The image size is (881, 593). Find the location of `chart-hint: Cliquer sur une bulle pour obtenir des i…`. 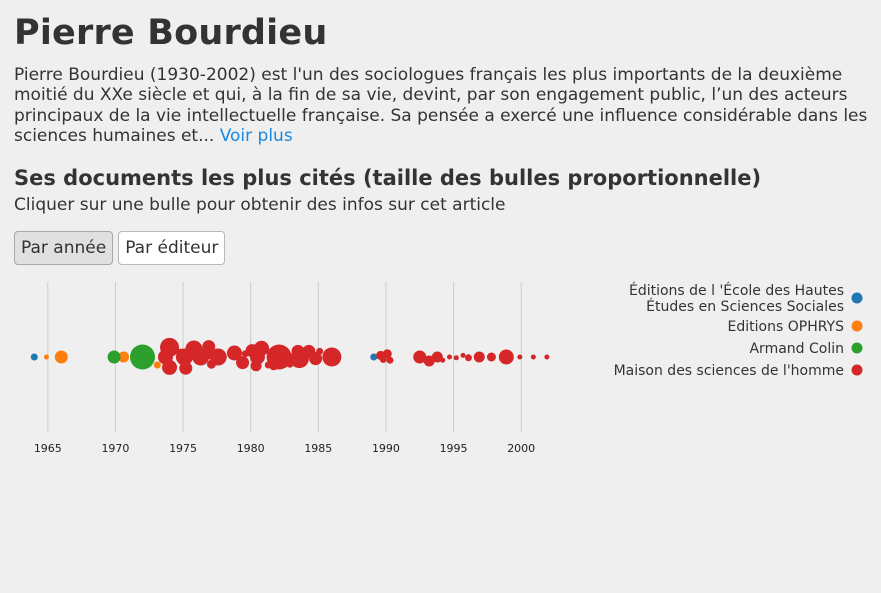

chart-hint: Cliquer sur une bulle pour obtenir des i… is located at coordinates (260, 205).